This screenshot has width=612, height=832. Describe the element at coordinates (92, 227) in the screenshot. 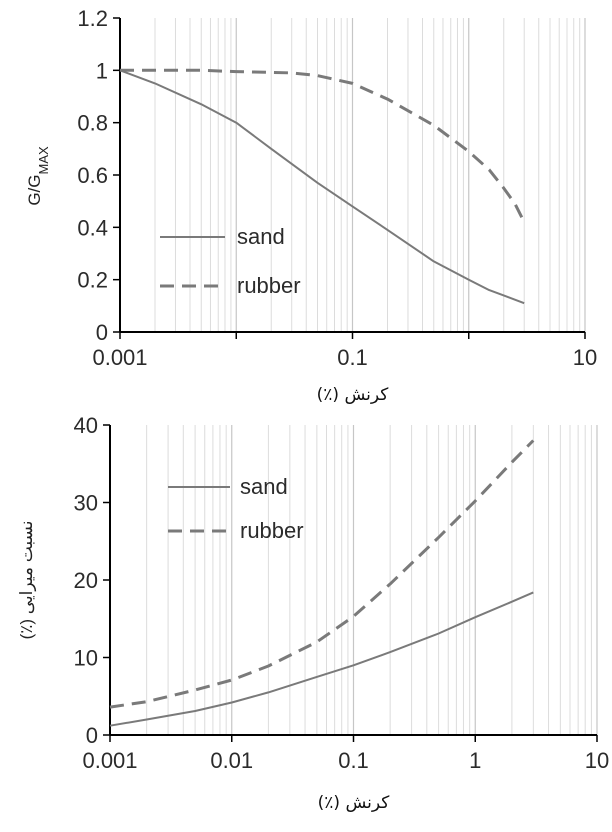

I see `y-tick-label: 0.4` at that location.